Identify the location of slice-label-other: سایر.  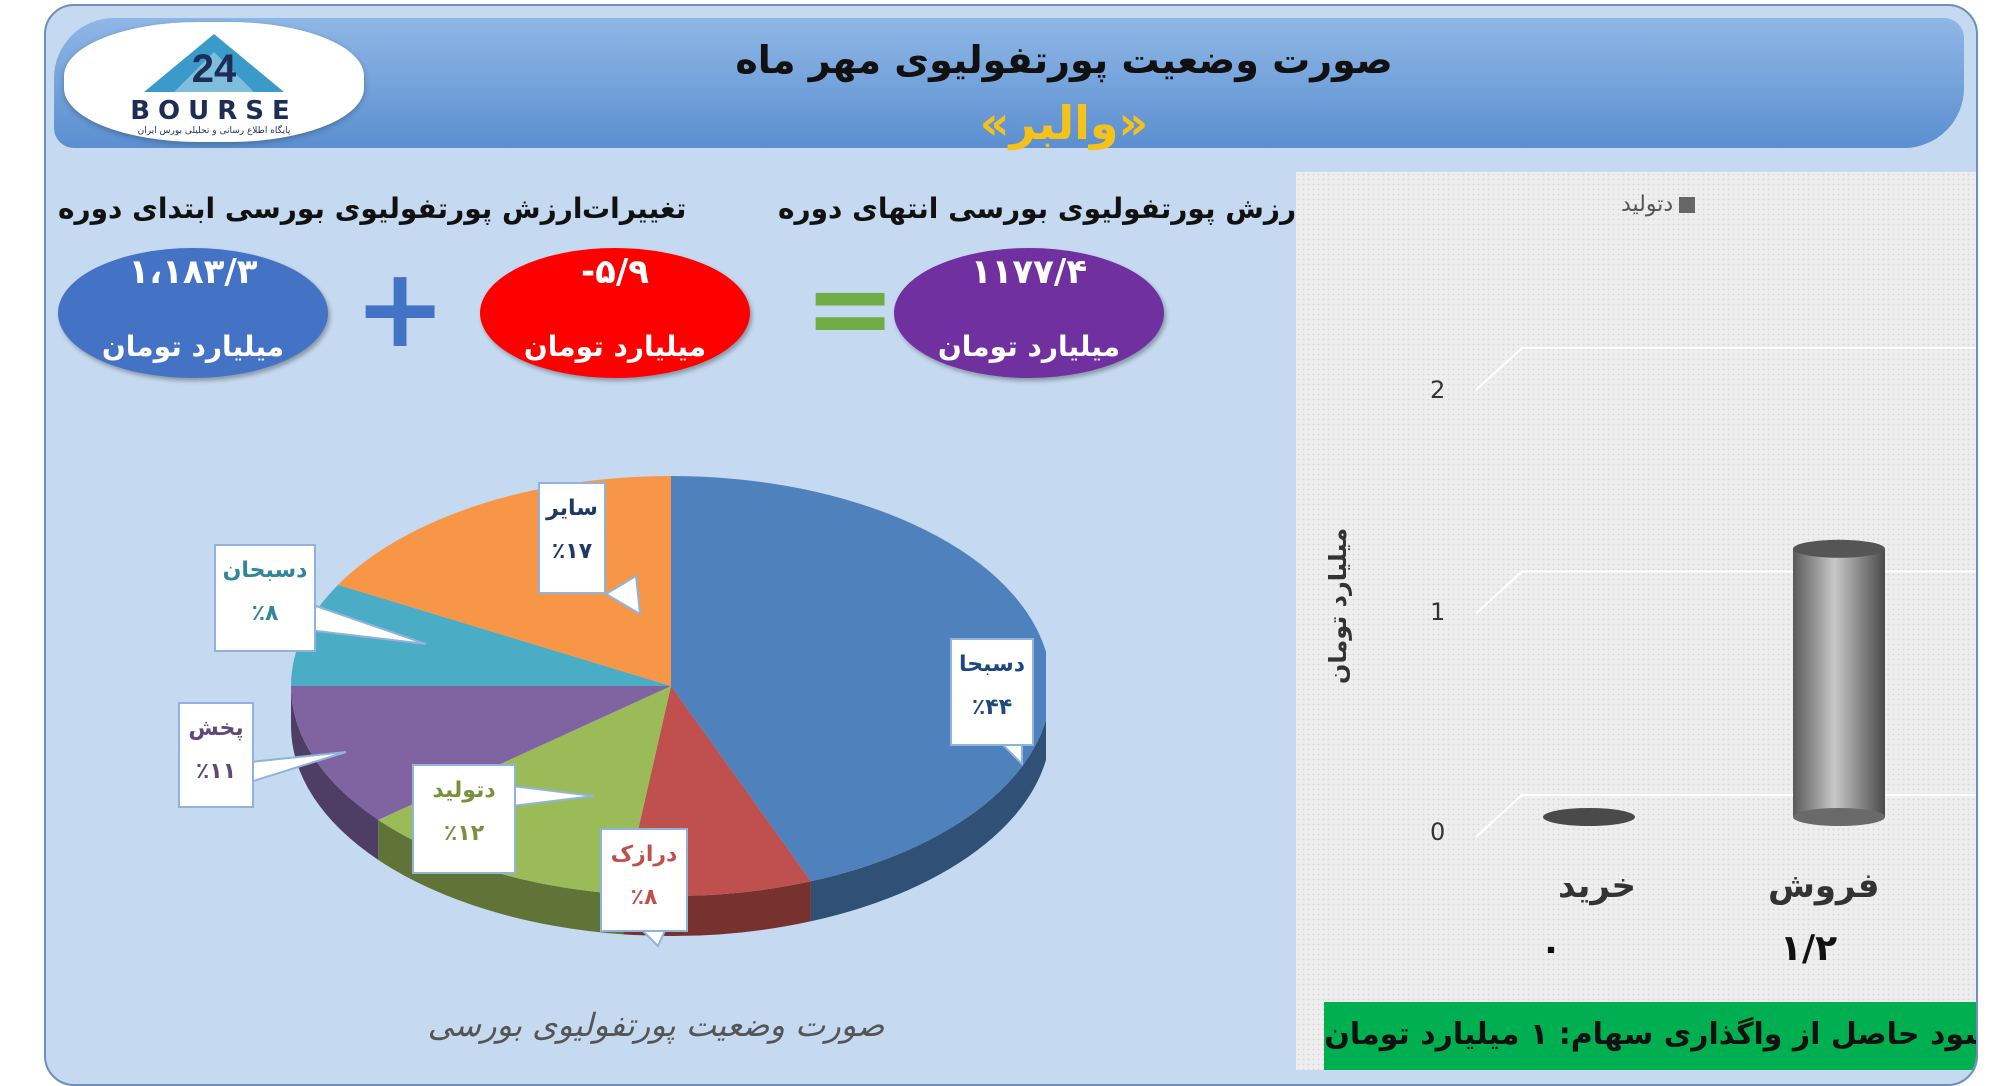
(572, 508).